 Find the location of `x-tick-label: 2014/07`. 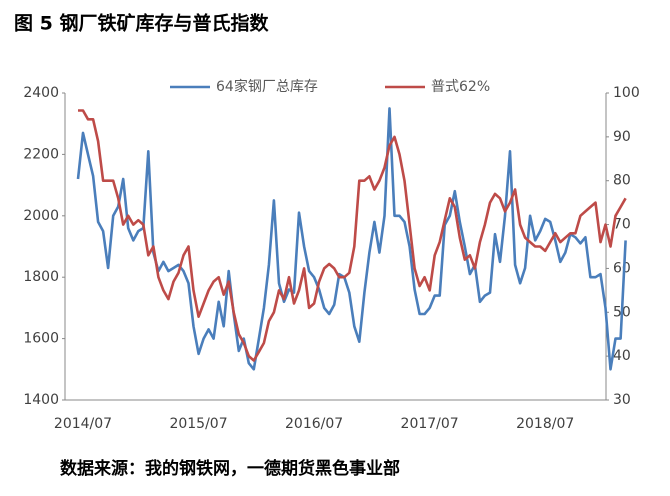

x-tick-label: 2014/07 is located at coordinates (83, 424).